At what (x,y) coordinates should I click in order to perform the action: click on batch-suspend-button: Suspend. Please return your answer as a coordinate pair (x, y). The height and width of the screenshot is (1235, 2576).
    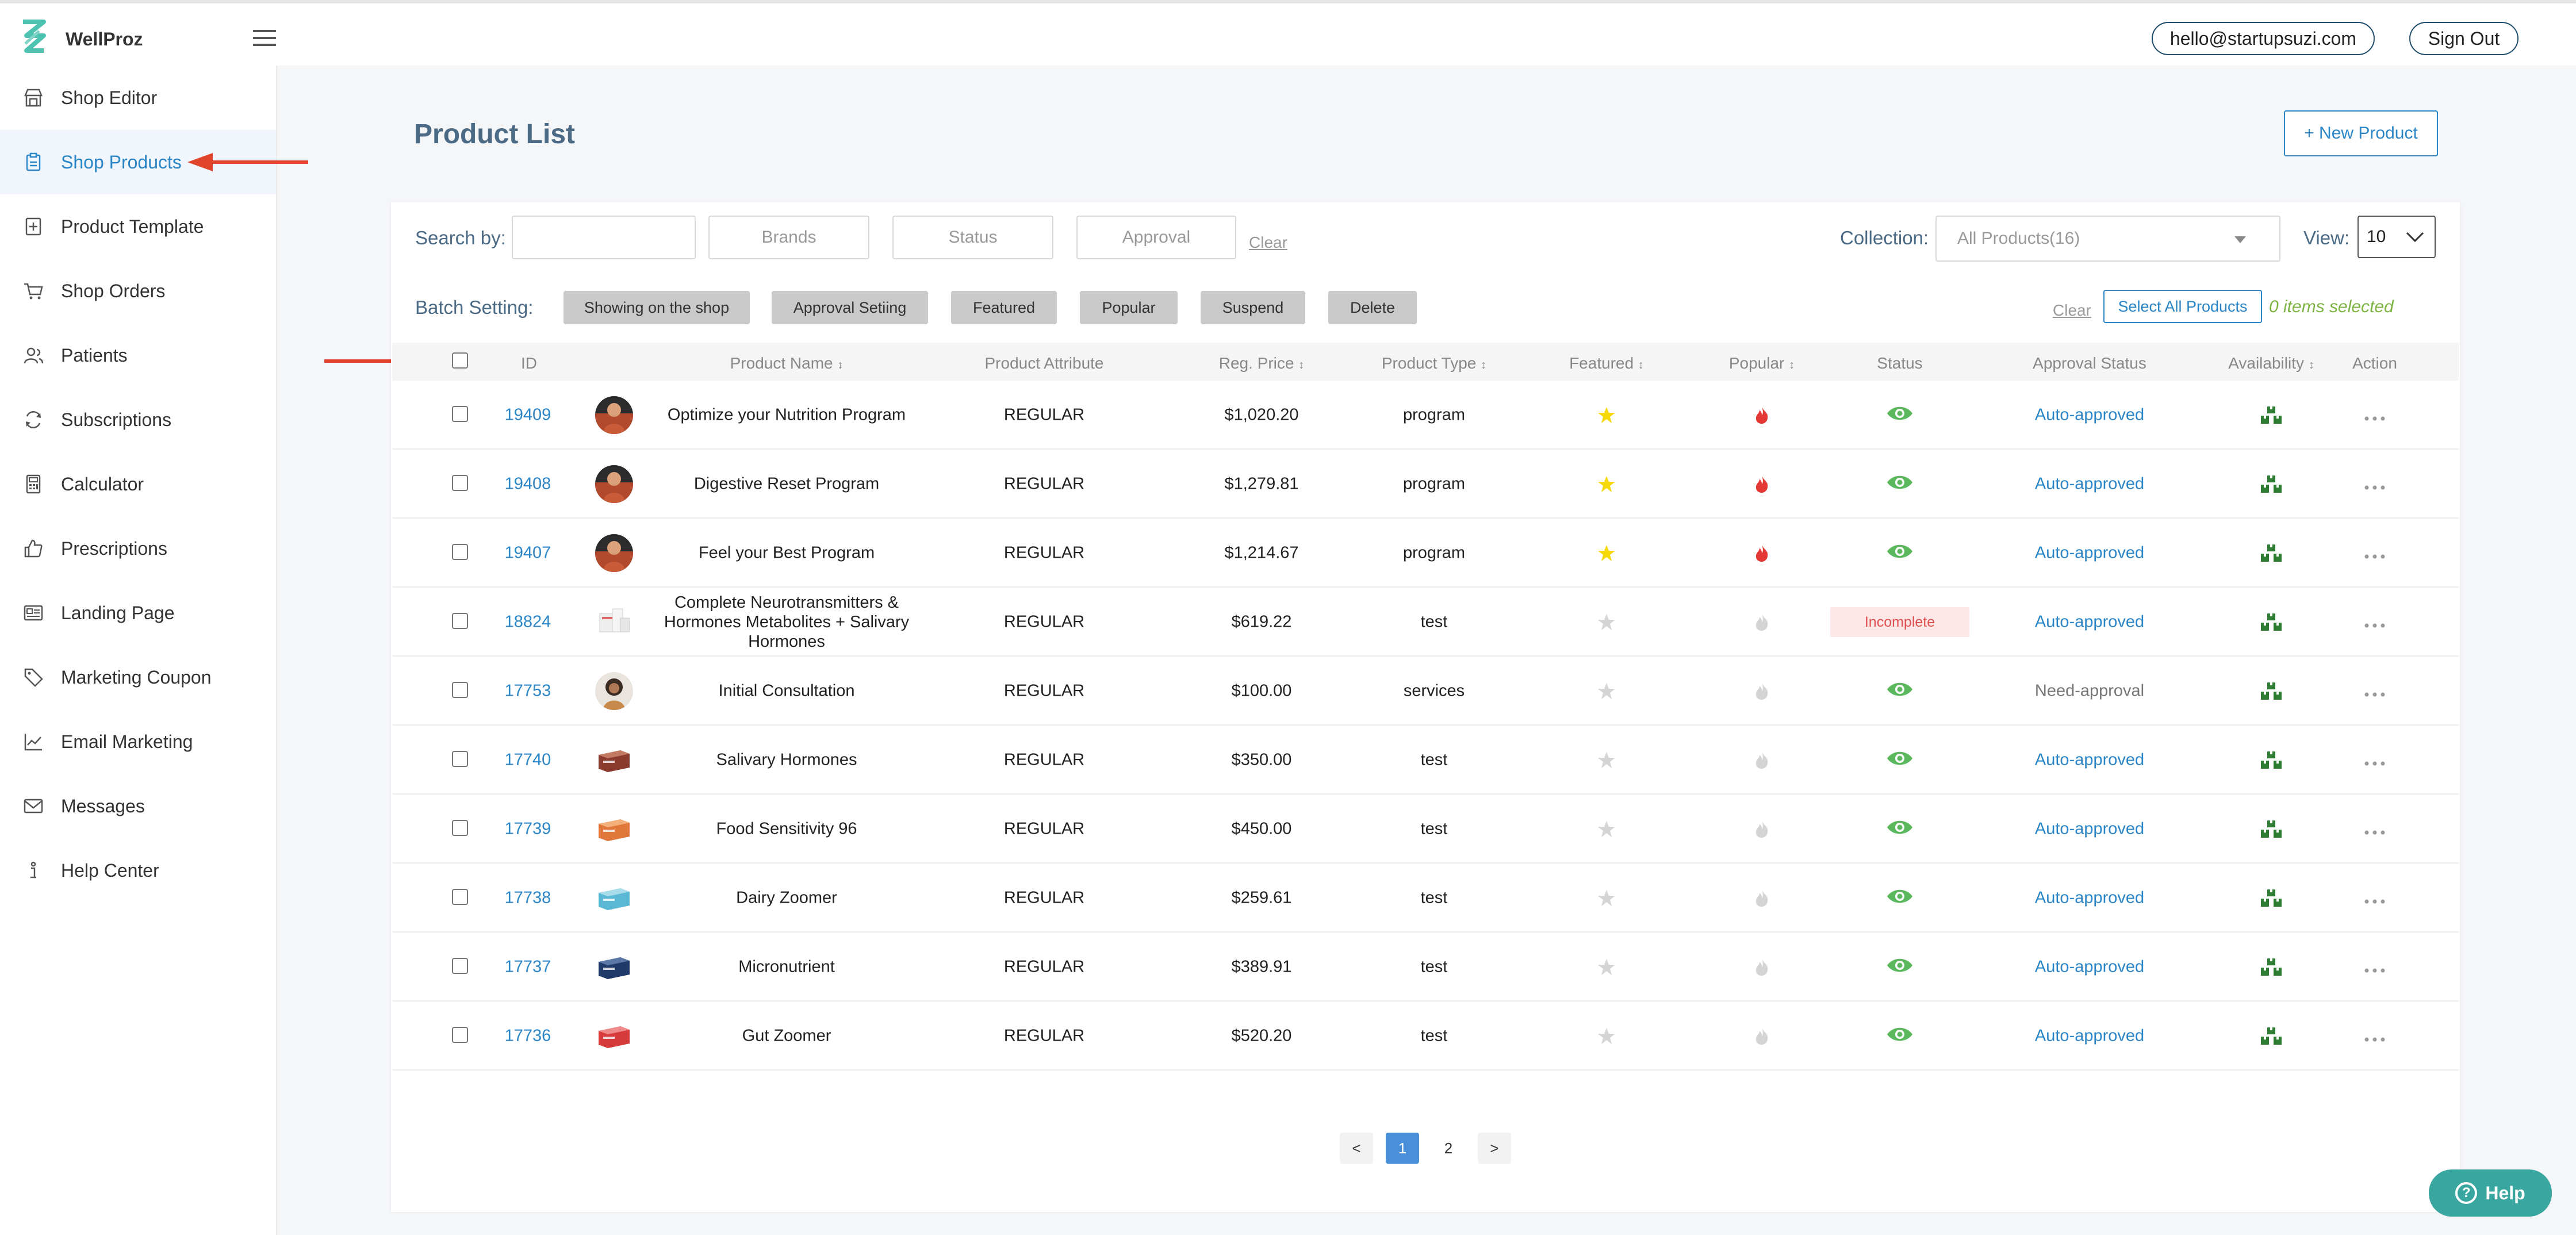
    Looking at the image, I should click on (1253, 307).